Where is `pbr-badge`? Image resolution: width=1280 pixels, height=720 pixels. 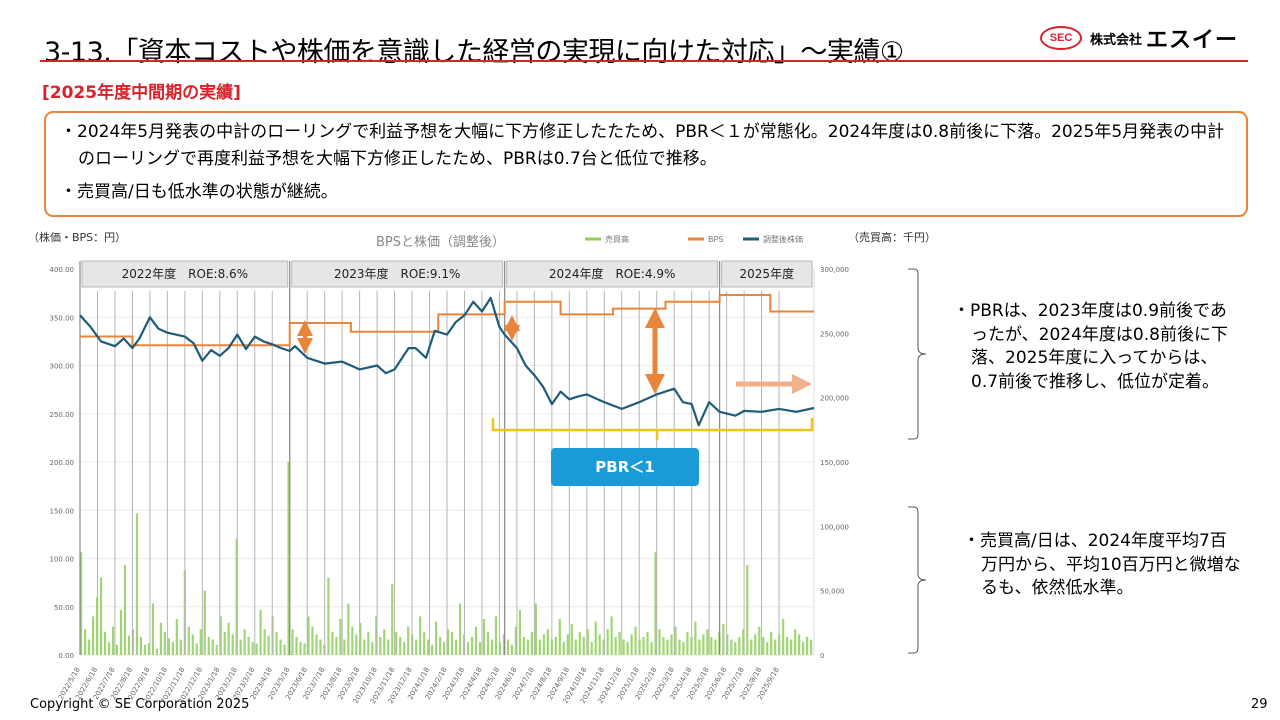 pbr-badge is located at coordinates (625, 467).